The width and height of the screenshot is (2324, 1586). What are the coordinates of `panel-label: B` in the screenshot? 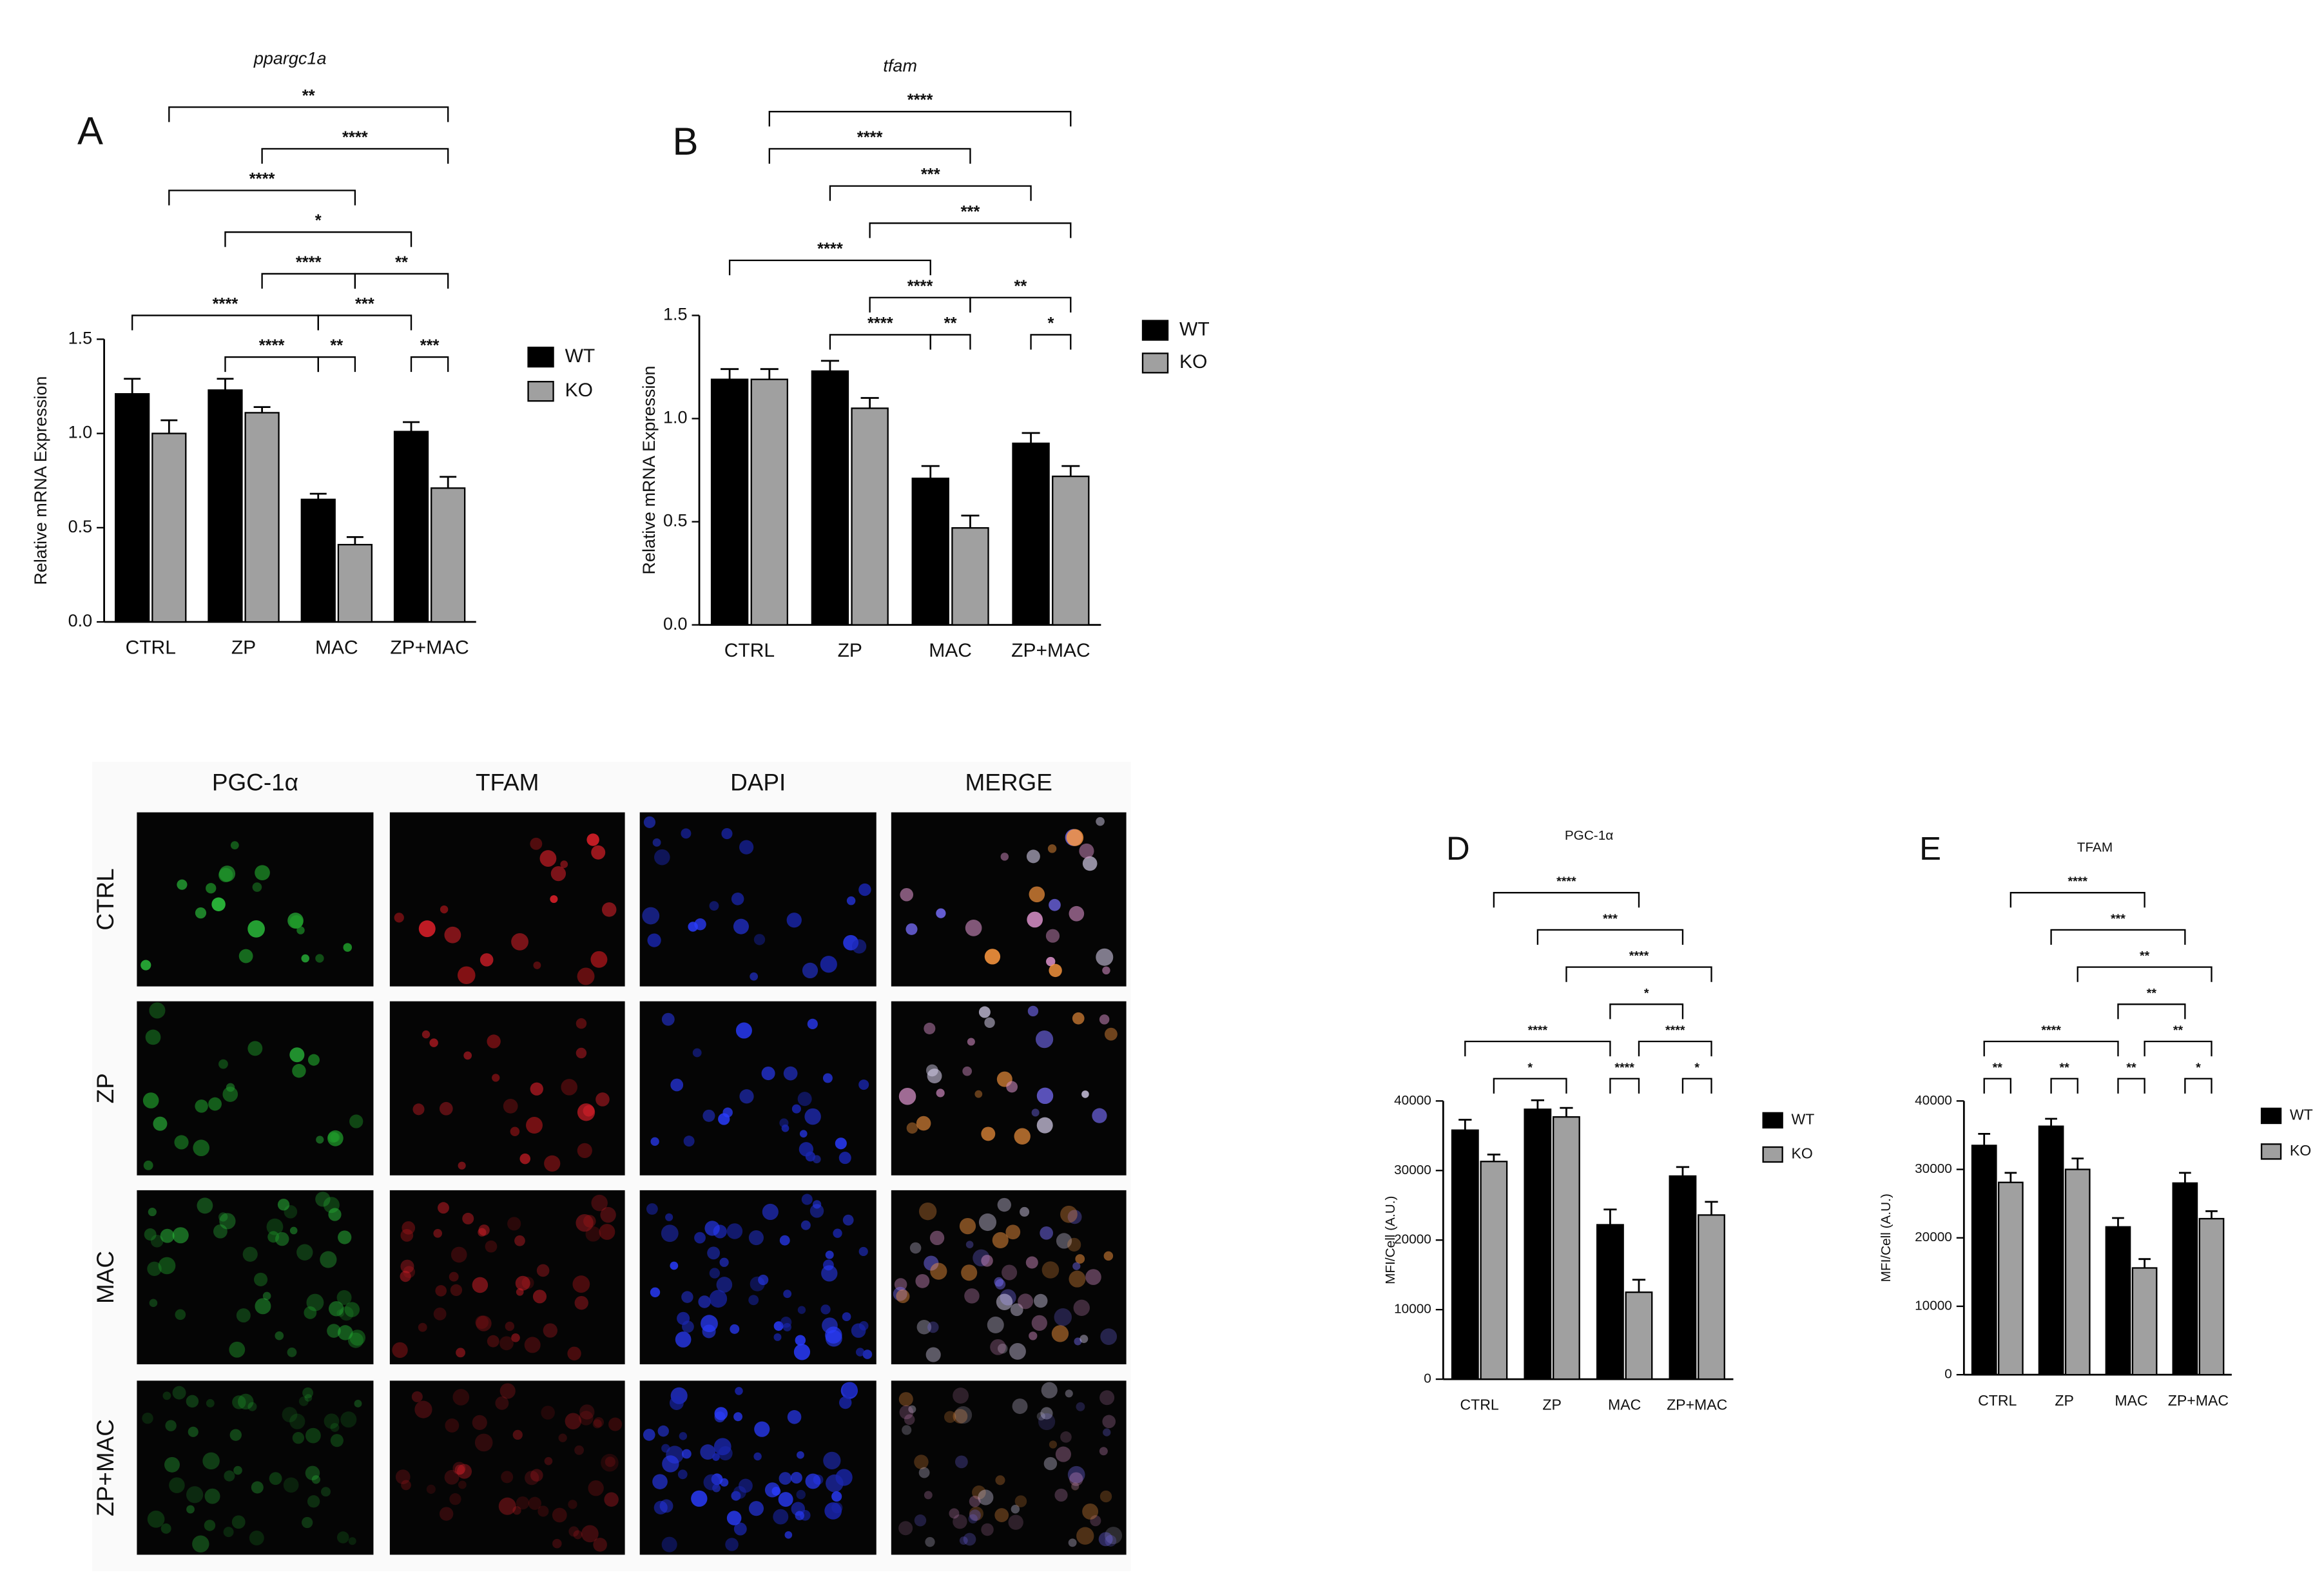 It's located at (685, 141).